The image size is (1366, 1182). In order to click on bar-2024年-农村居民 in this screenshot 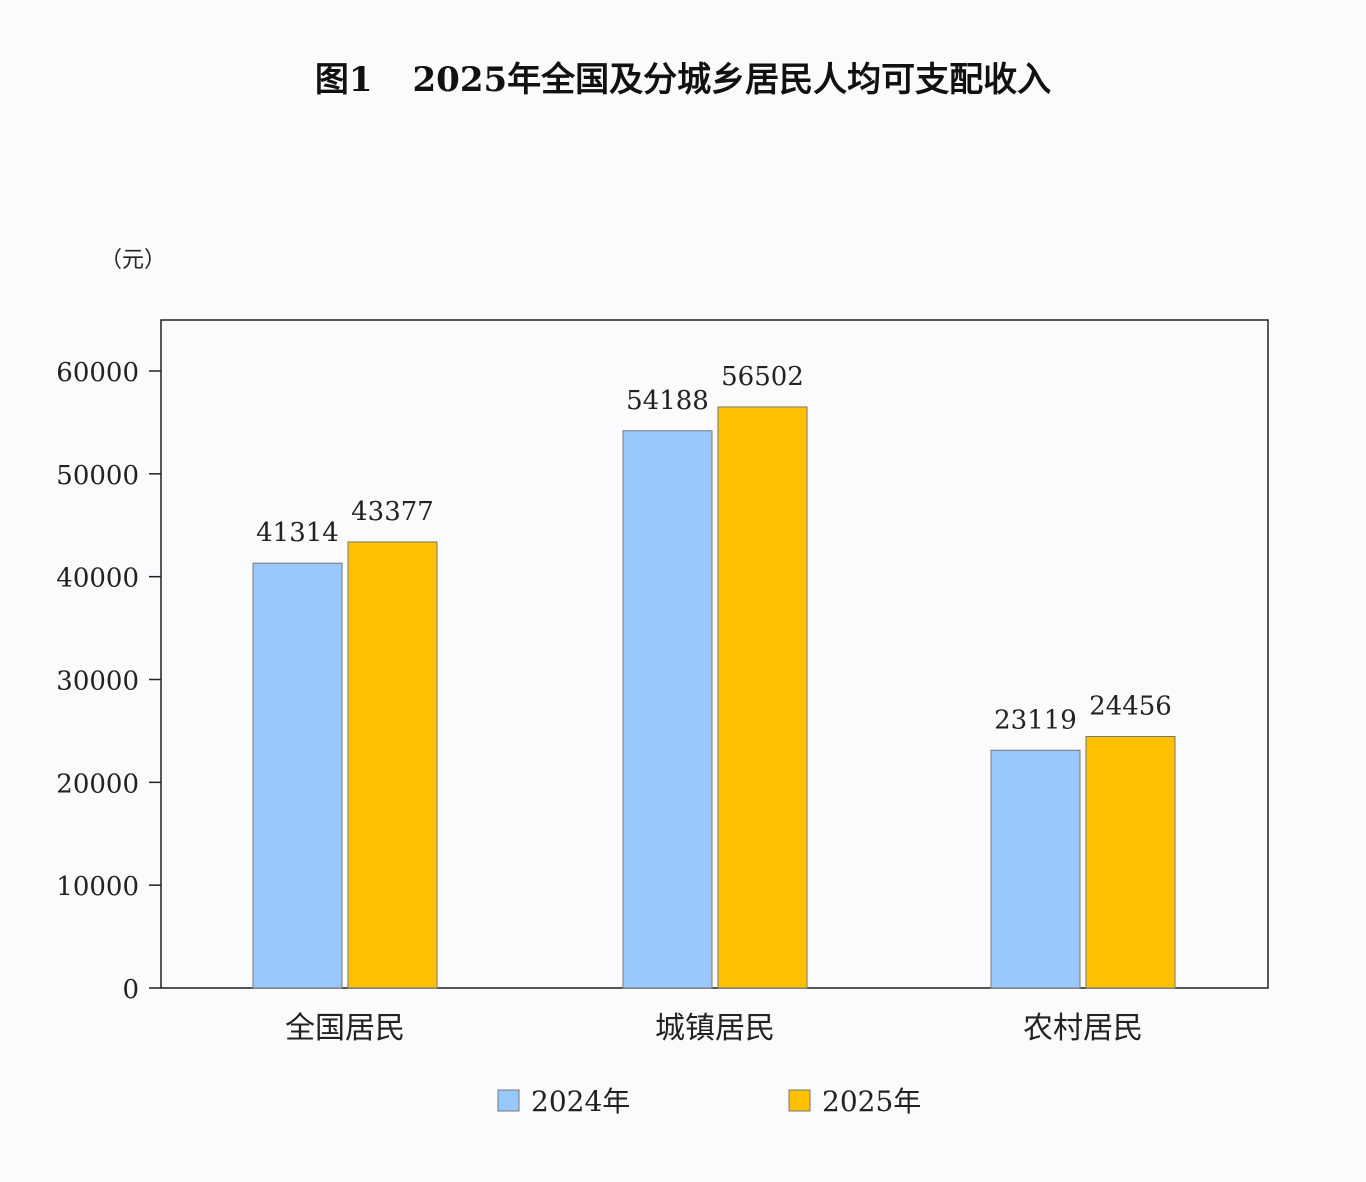, I will do `click(1035, 869)`.